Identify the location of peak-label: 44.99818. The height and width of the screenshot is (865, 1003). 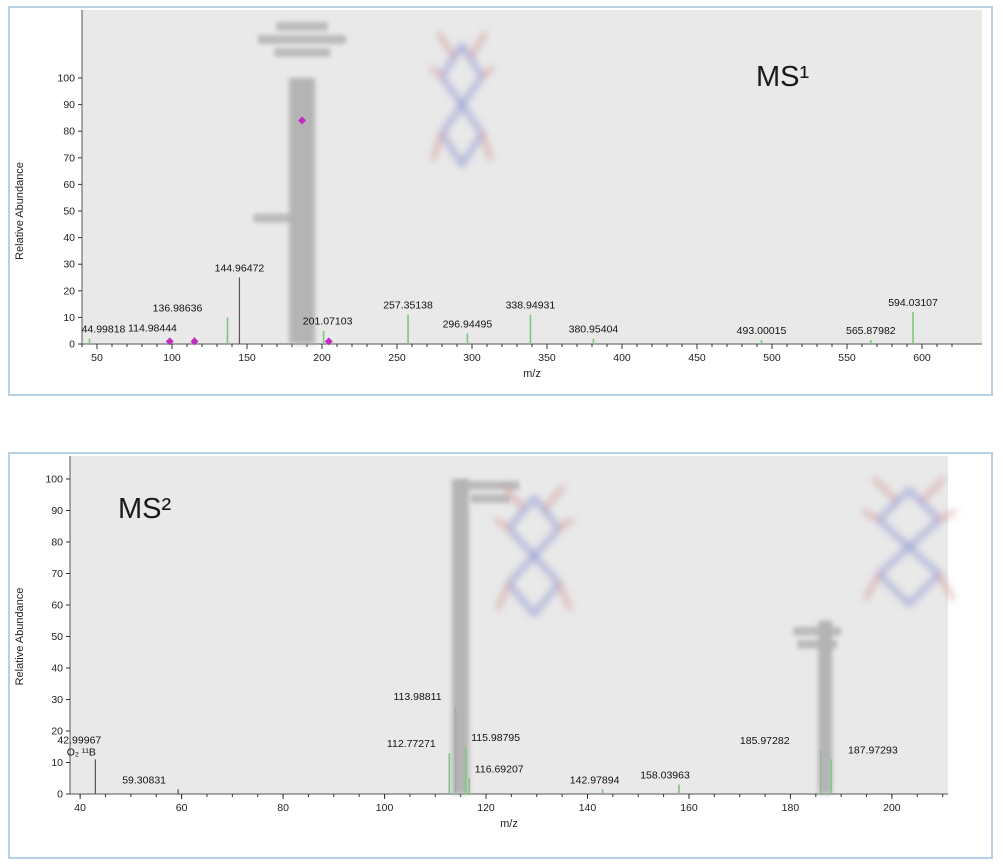
(104, 330).